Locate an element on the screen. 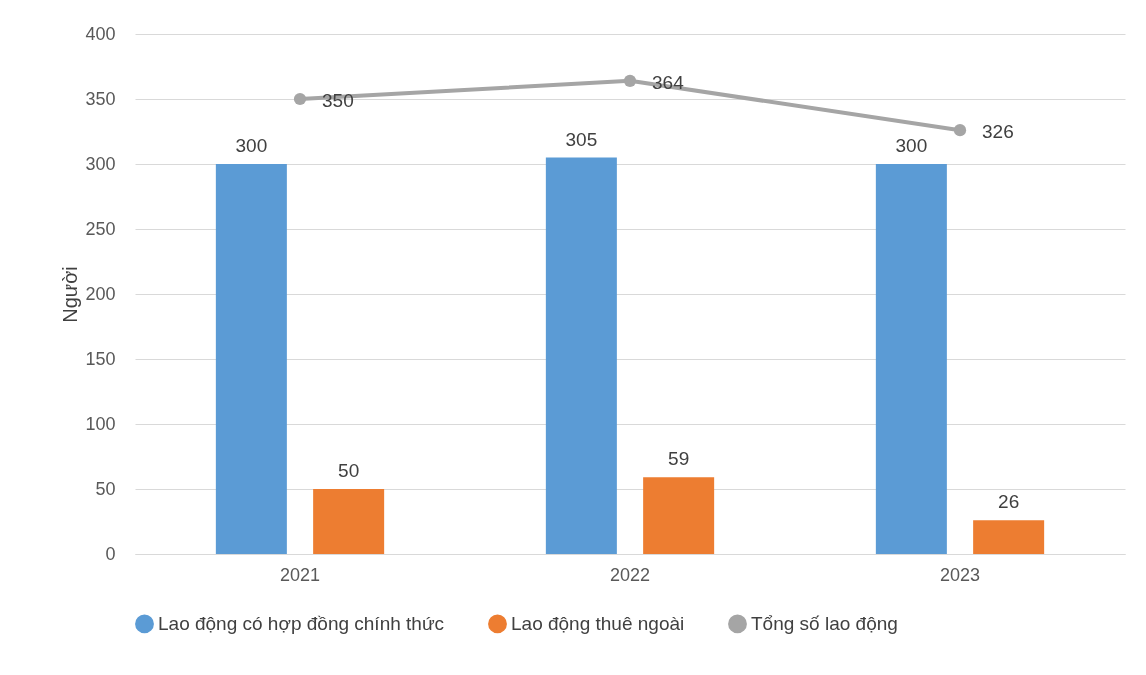 This screenshot has width=1146, height=675. y-tick-label: 0 is located at coordinates (110, 553).